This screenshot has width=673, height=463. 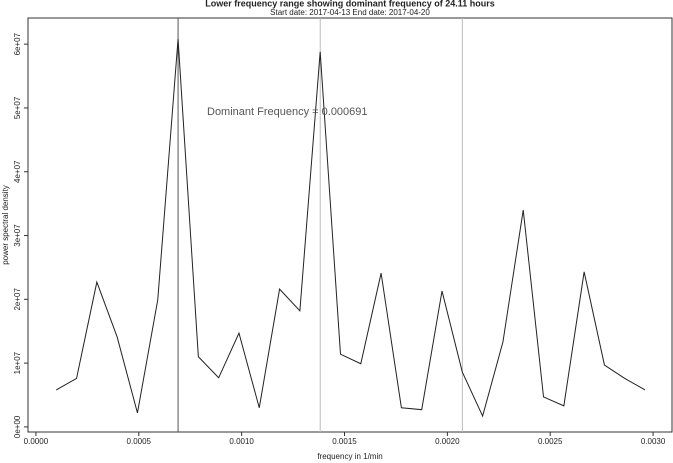 What do you see at coordinates (287, 112) in the screenshot?
I see `annotation: Dominant Frequency = 0.000691` at bounding box center [287, 112].